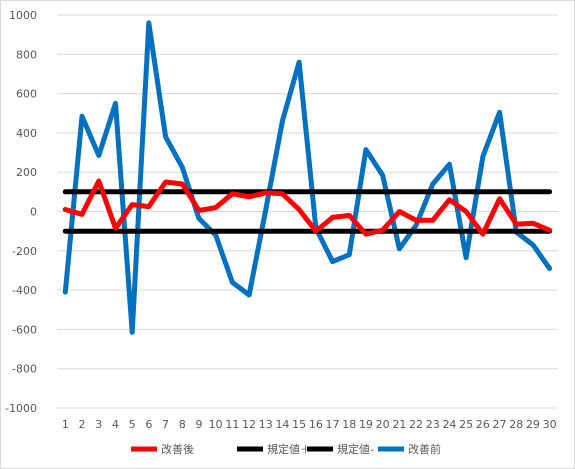 Image resolution: width=575 pixels, height=469 pixels. What do you see at coordinates (26, 133) in the screenshot?
I see `y-tick-label: 400` at bounding box center [26, 133].